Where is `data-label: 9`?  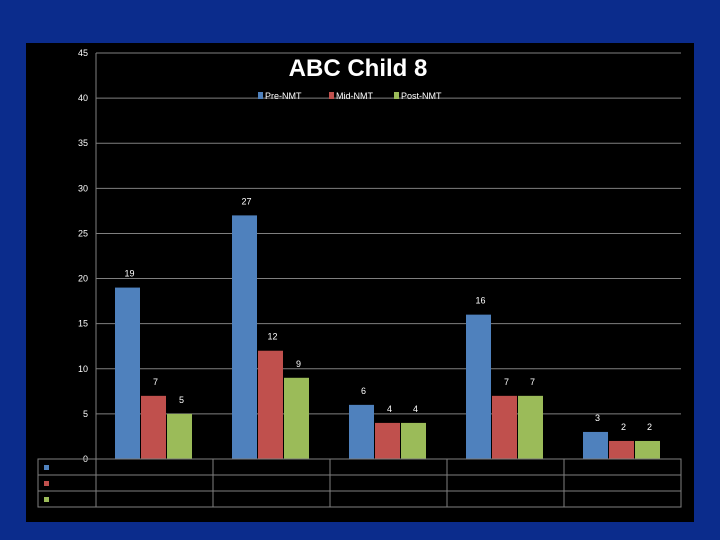
data-label: 9 is located at coordinates (298, 364).